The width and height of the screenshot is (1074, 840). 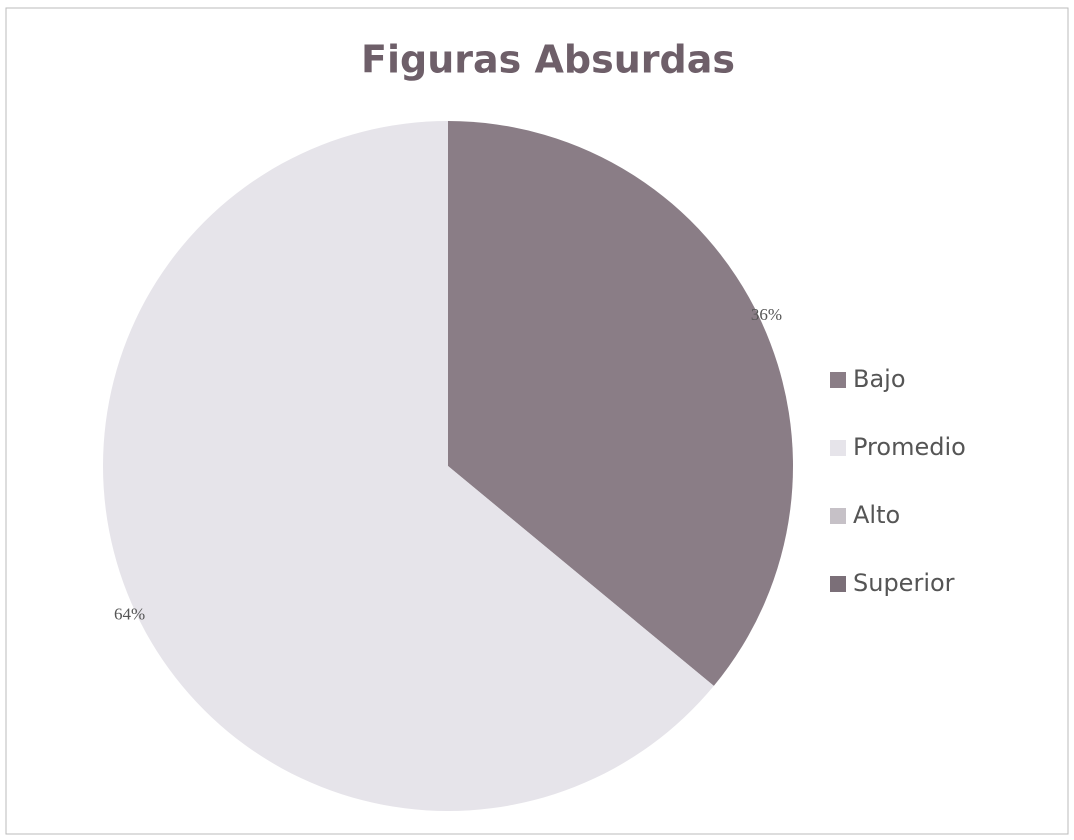 What do you see at coordinates (904, 583) in the screenshot?
I see `legend-label: Superior` at bounding box center [904, 583].